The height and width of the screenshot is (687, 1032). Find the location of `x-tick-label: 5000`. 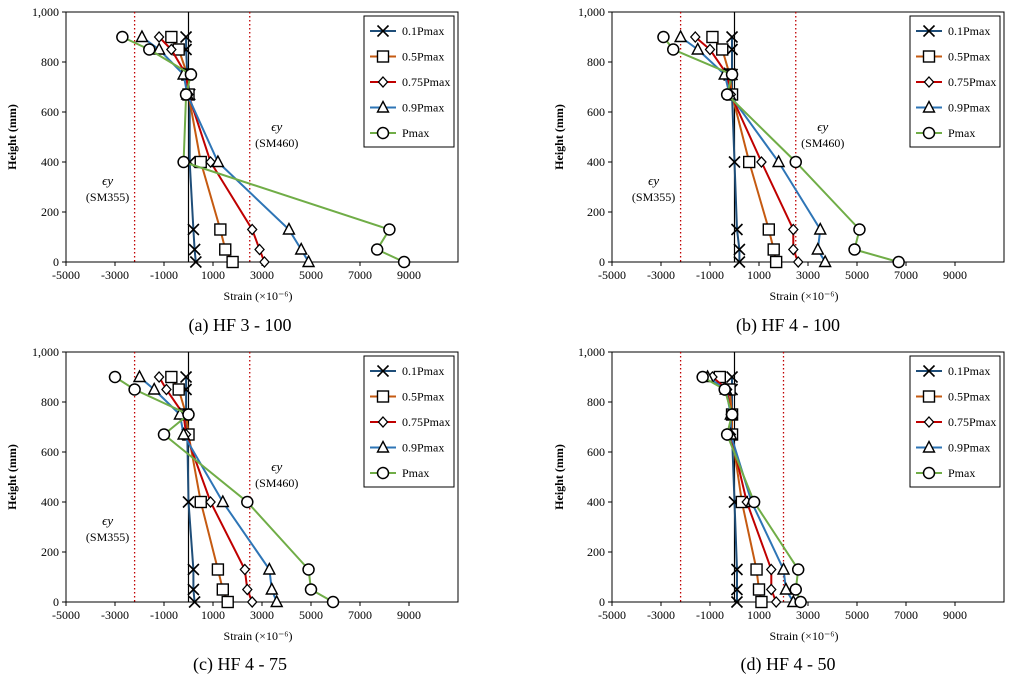

x-tick-label: 5000 is located at coordinates (311, 615).